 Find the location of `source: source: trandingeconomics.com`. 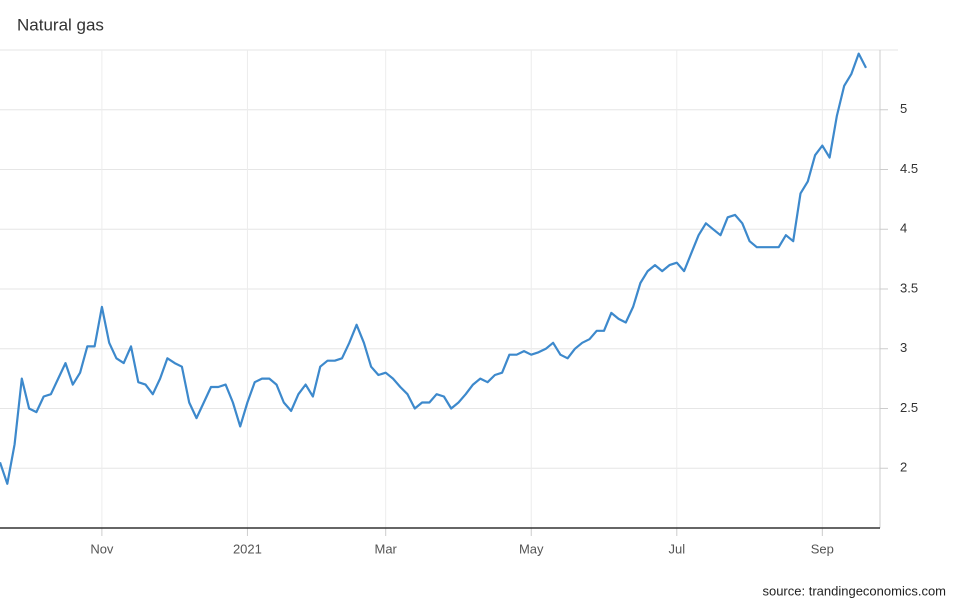

source: source: trandingeconomics.com is located at coordinates (854, 590).